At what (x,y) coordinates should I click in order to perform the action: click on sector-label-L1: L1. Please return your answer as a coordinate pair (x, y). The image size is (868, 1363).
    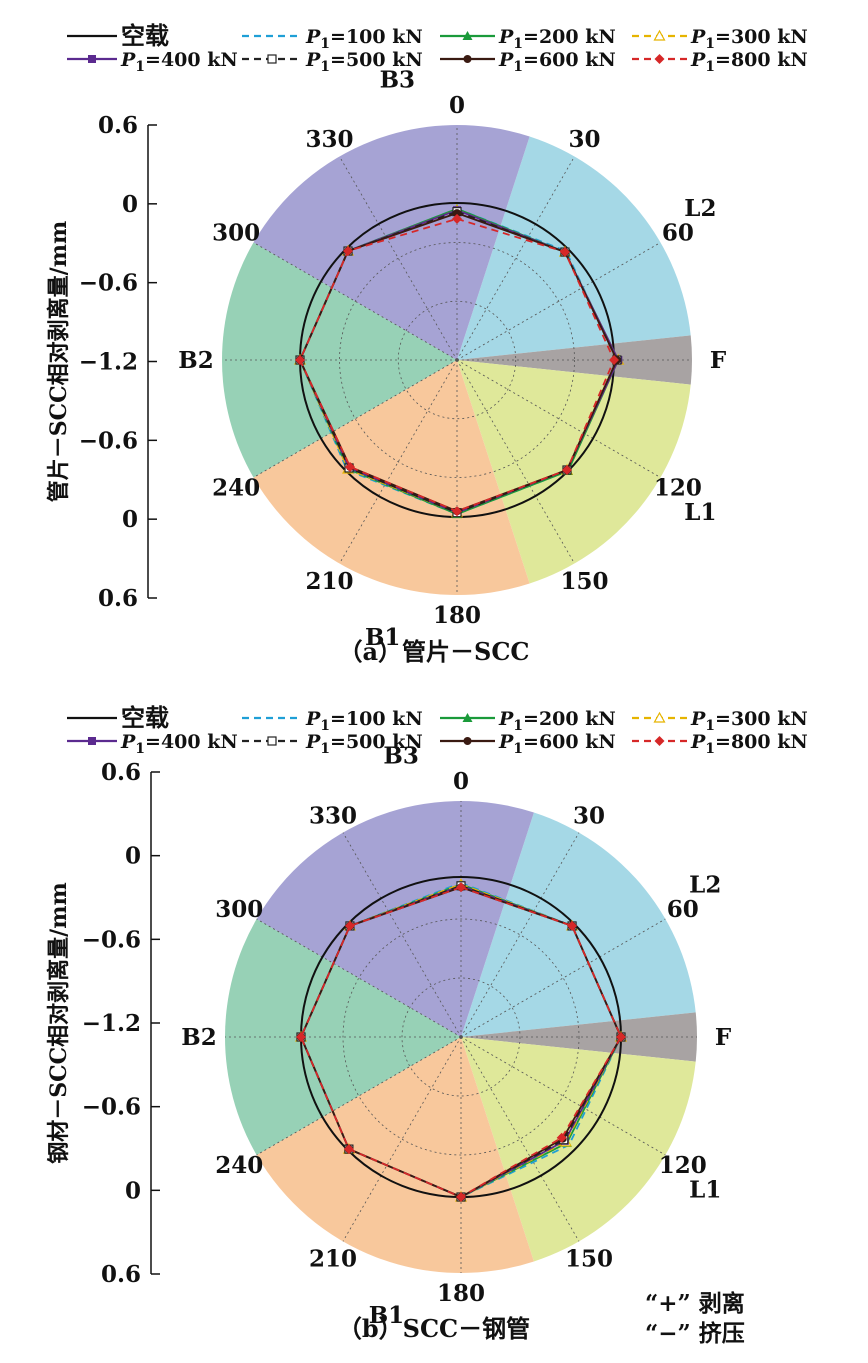
    Looking at the image, I should click on (700, 512).